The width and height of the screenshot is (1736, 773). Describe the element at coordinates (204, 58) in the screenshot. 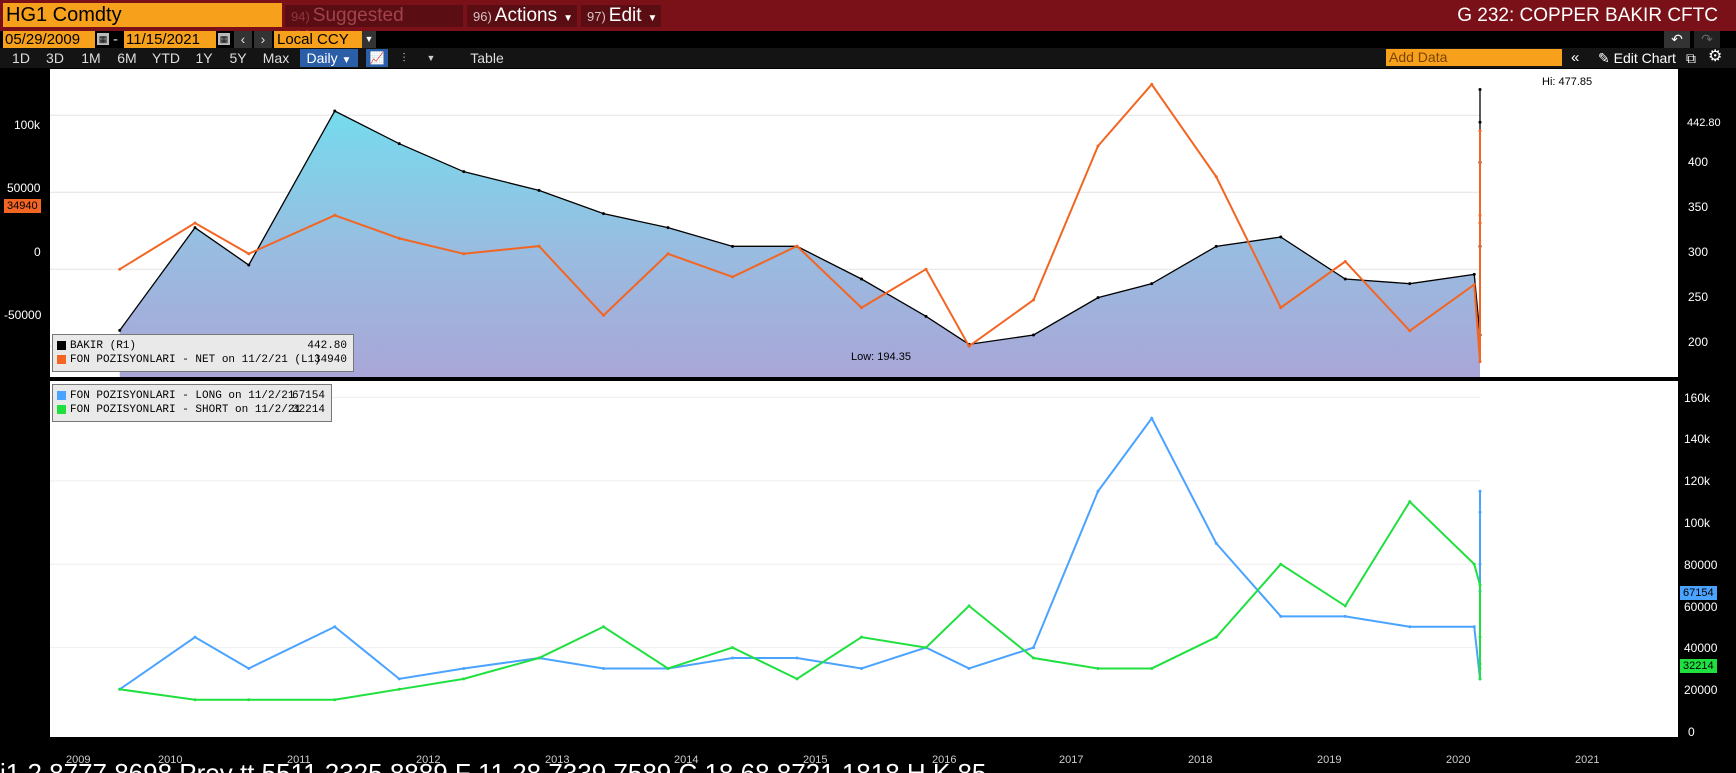

I see `range-1y-button: 1Y` at that location.